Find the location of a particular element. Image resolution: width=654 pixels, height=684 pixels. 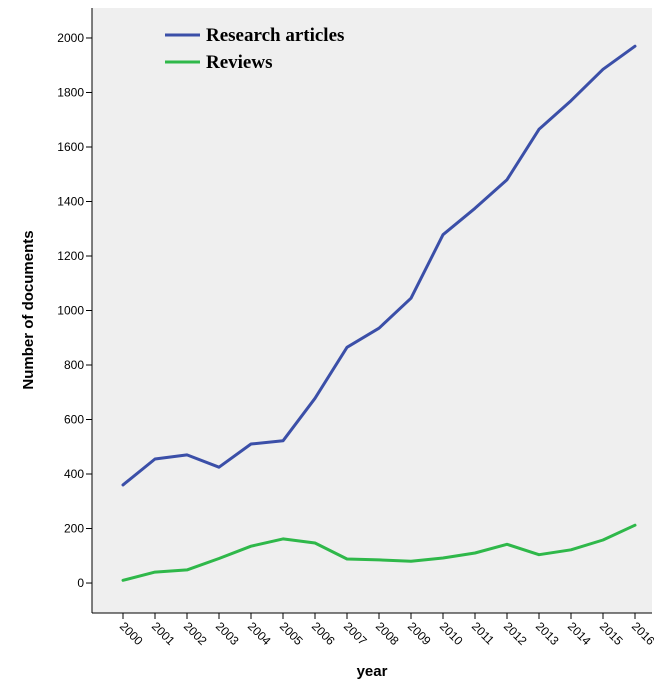

y-tick-label: 600 is located at coordinates (74, 420).